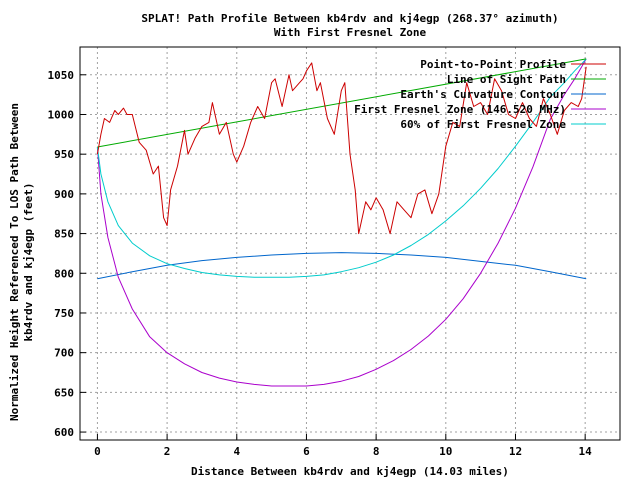  What do you see at coordinates (445, 451) in the screenshot?
I see `x-tick-label: 10` at bounding box center [445, 451].